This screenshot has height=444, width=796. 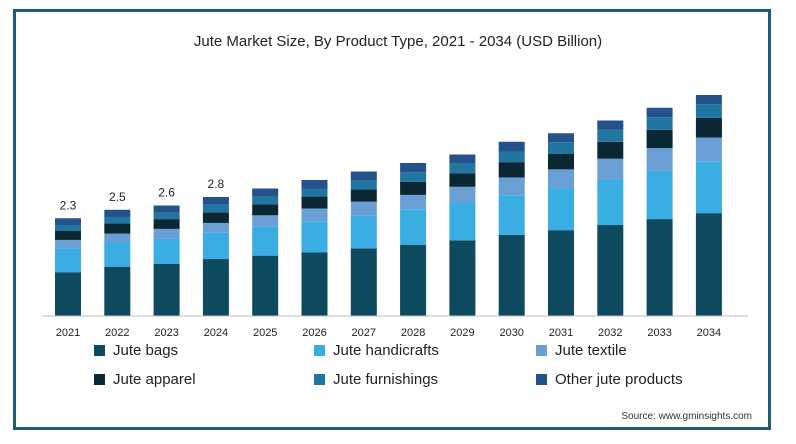 What do you see at coordinates (659, 267) in the screenshot?
I see `bar-2033-jute-bags` at bounding box center [659, 267].